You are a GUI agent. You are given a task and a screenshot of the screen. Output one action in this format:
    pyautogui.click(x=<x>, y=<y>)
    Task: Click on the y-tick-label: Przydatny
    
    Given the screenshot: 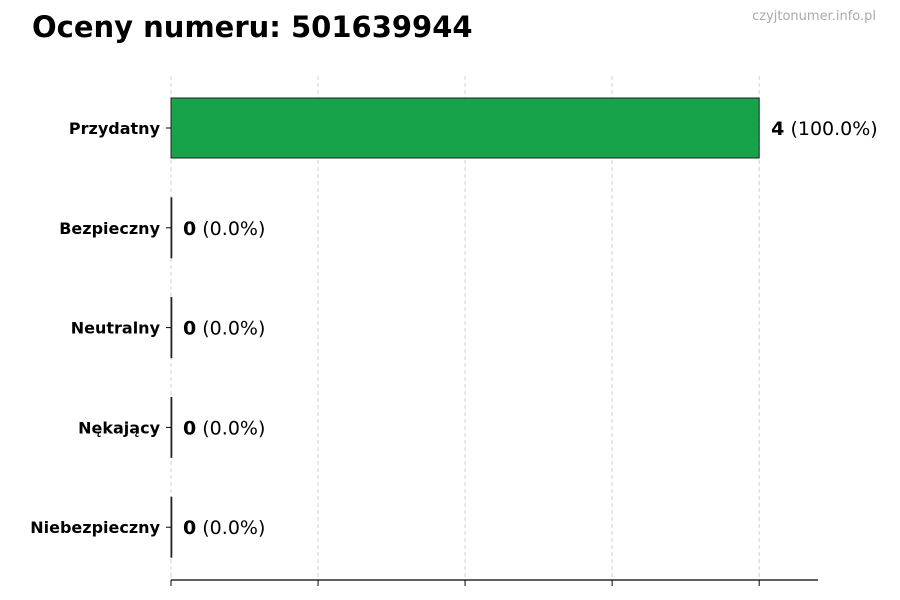 What is the action you would take?
    pyautogui.click(x=115, y=128)
    